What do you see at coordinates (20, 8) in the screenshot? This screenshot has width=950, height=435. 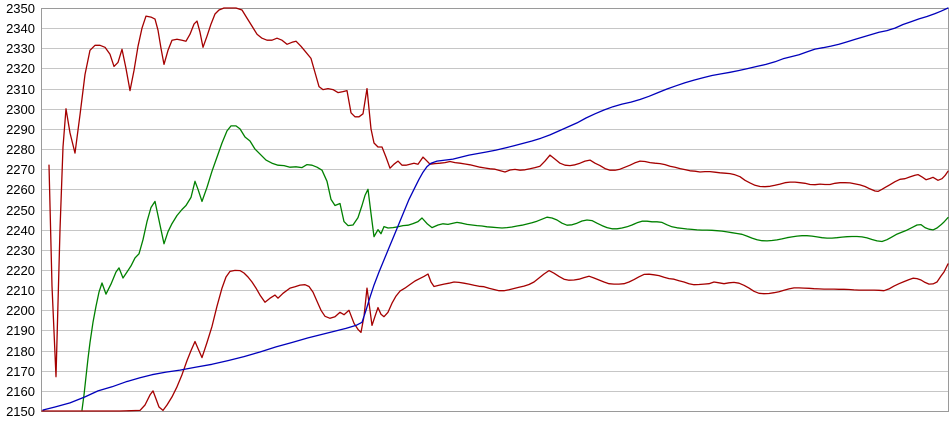 I see `y-tick-label: 2350` at bounding box center [20, 8].